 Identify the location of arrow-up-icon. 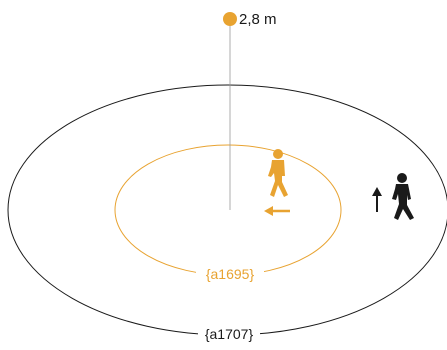
(377, 199).